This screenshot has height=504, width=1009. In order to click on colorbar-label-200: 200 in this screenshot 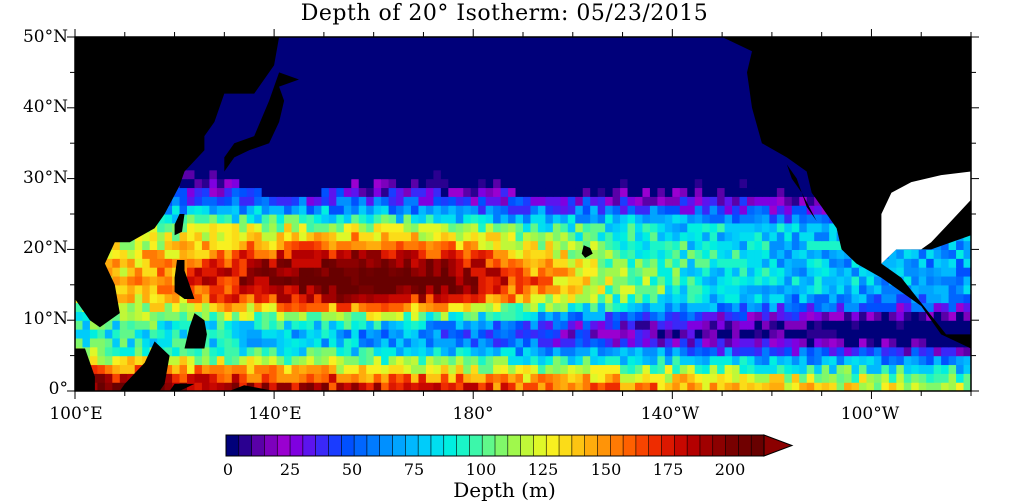, I will do `click(730, 469)`.